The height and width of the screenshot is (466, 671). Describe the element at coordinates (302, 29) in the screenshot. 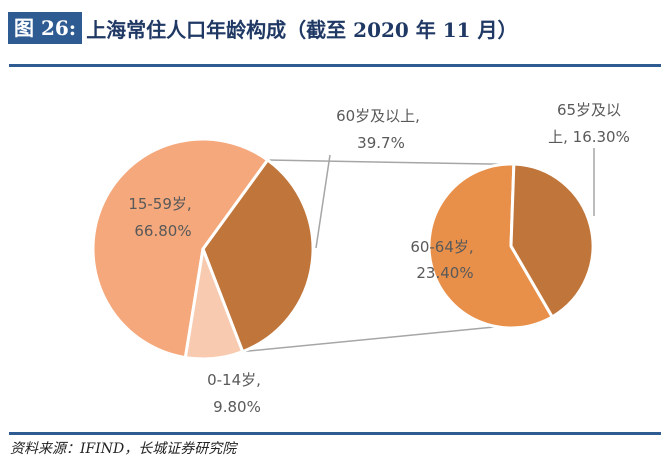

I see `figure-title: 上海常住人口年龄构成（截至 2020 年 11 月）` at that location.